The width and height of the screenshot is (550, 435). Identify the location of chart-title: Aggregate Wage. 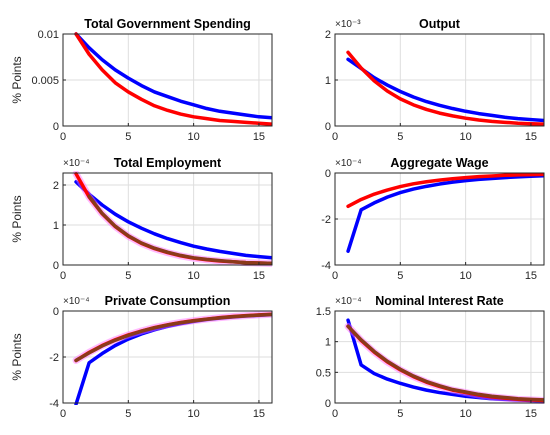
(439, 163).